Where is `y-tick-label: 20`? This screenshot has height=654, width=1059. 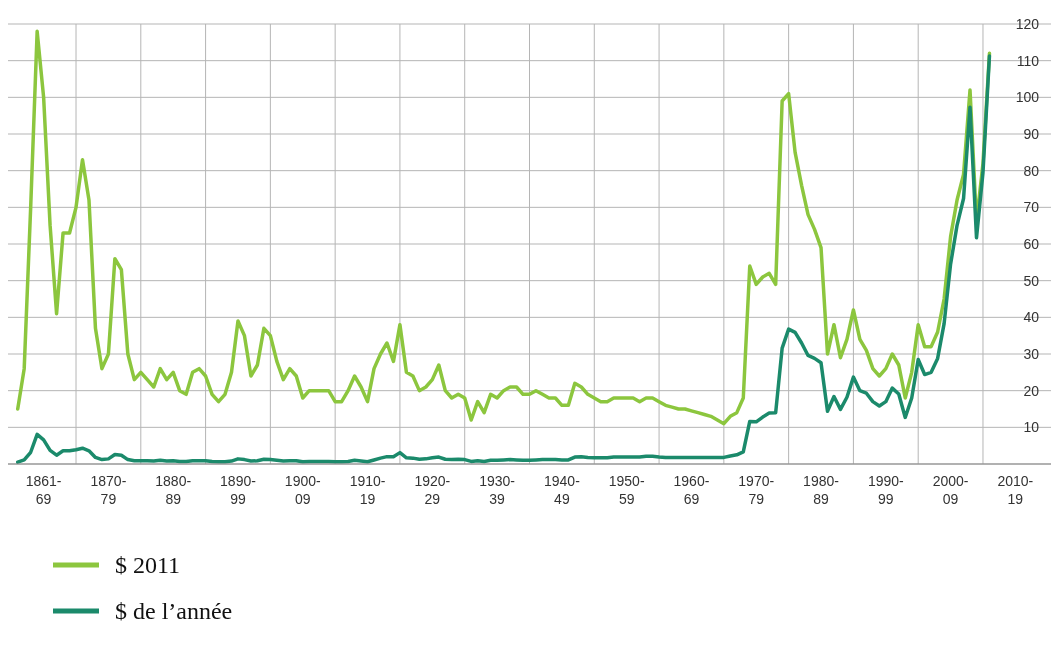
y-tick-label: 20 is located at coordinates (1031, 390).